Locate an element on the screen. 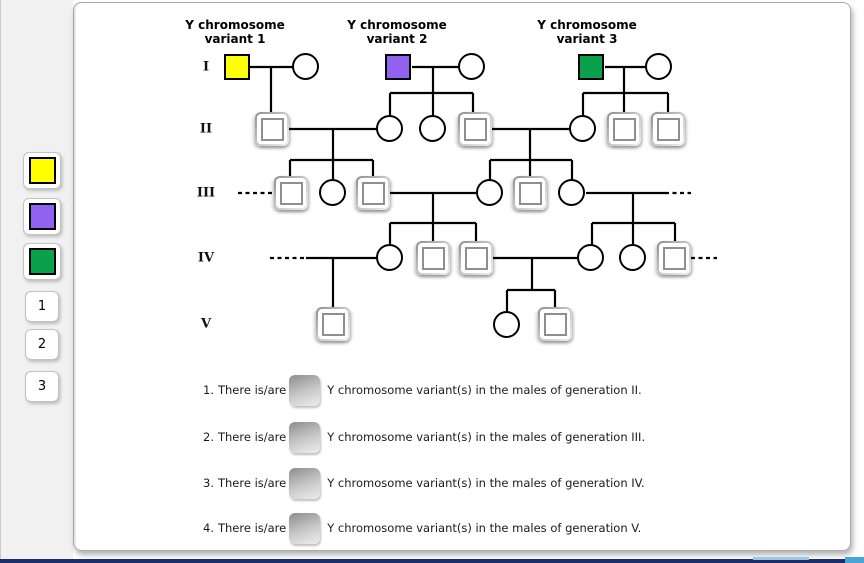 The width and height of the screenshot is (864, 563). bottom-accent-bar is located at coordinates (432, 561).